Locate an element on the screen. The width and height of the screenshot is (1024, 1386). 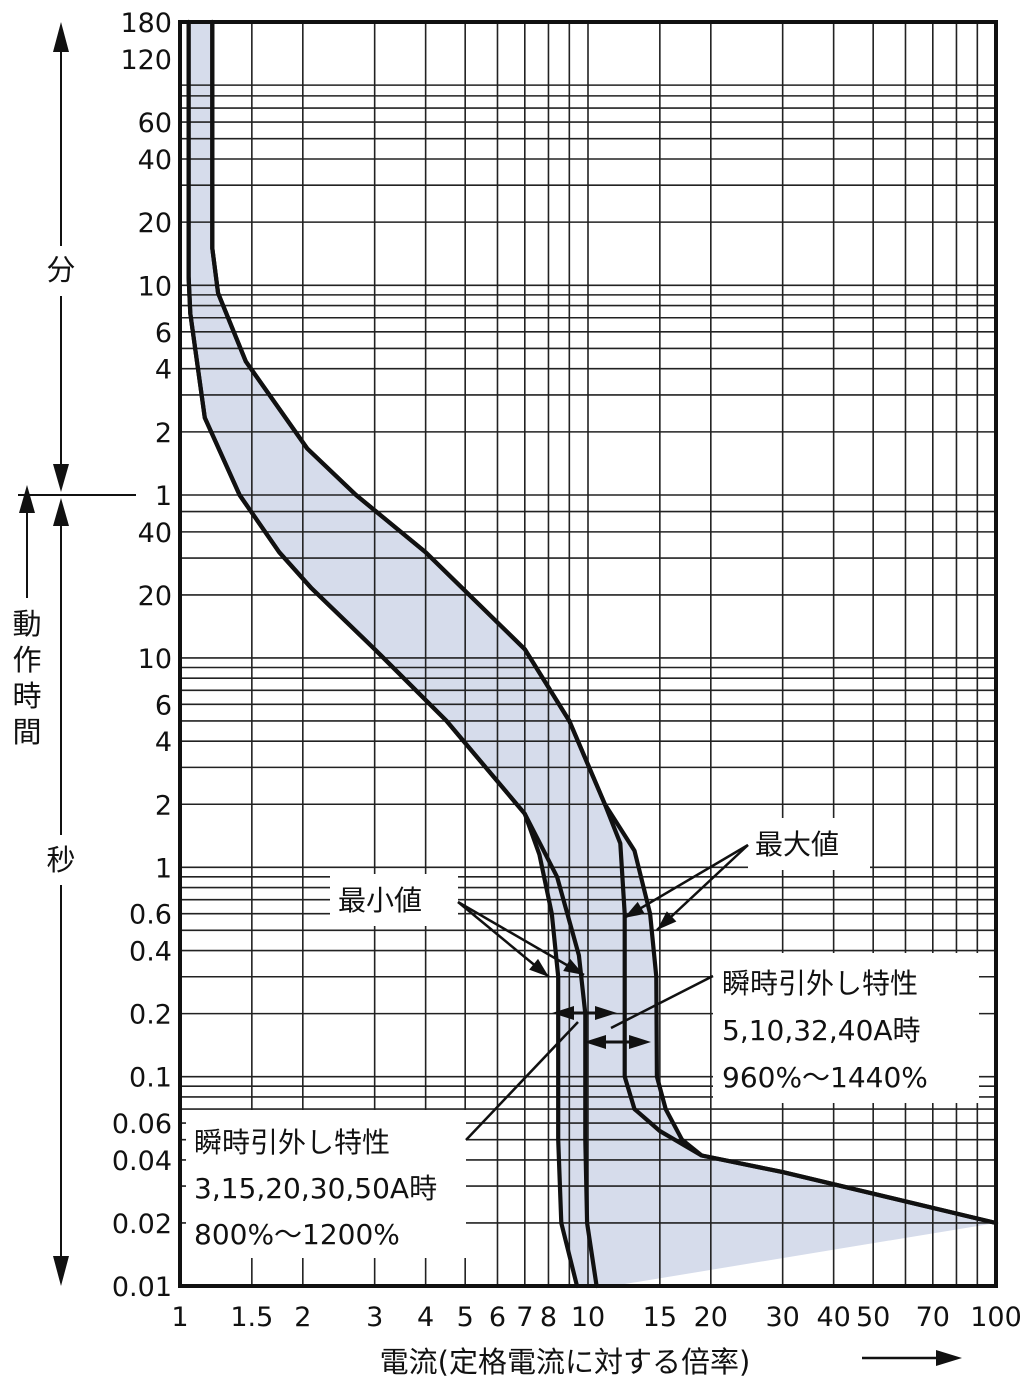
x-axis-title: 電流(定格電流に対する倍率) is located at coordinates (565, 1362).